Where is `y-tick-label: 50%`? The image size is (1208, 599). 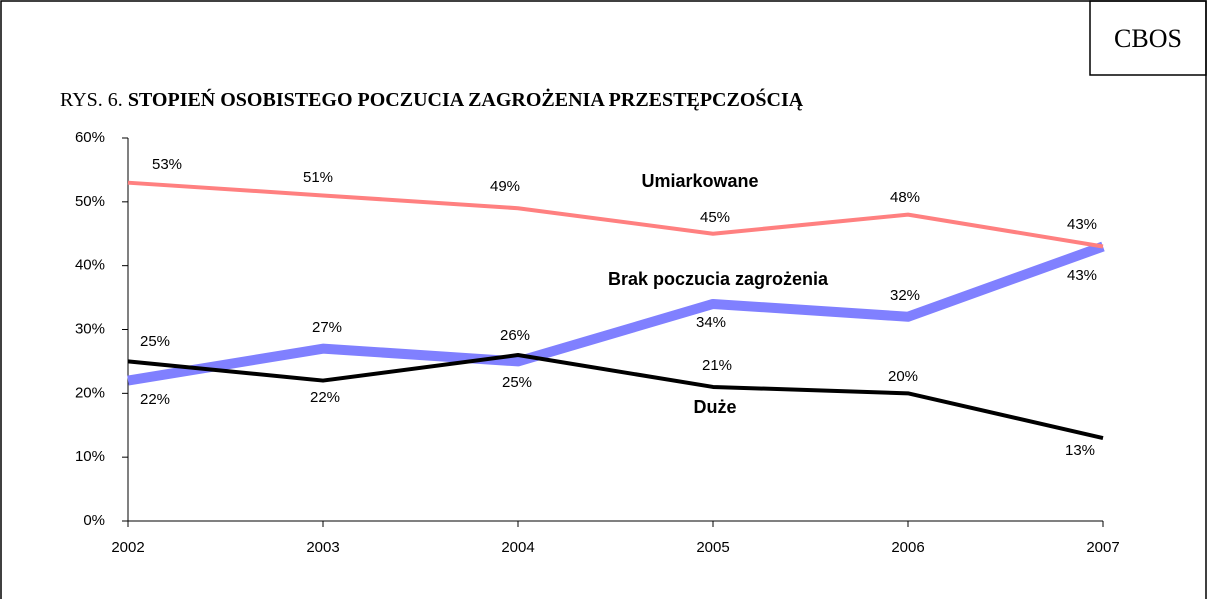
y-tick-label: 50% is located at coordinates (90, 201).